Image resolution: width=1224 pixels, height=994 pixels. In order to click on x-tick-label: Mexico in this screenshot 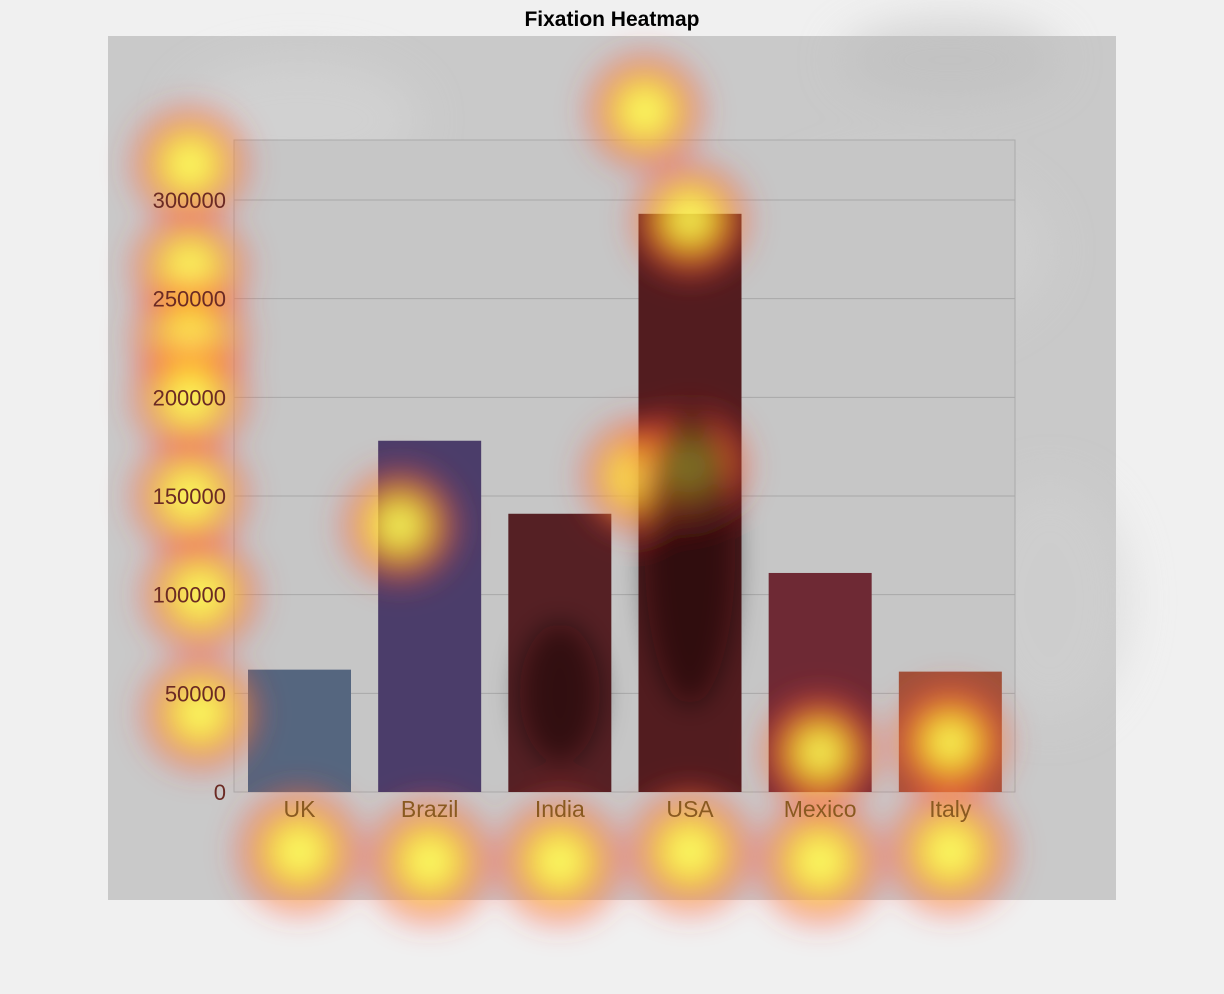, I will do `click(820, 809)`.